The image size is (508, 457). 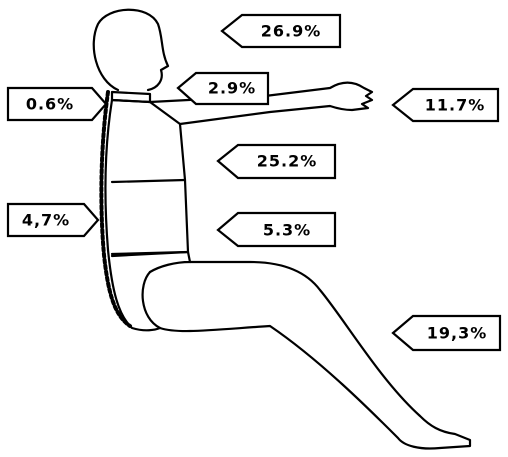 What do you see at coordinates (150, 253) in the screenshot?
I see `waist-line` at bounding box center [150, 253].